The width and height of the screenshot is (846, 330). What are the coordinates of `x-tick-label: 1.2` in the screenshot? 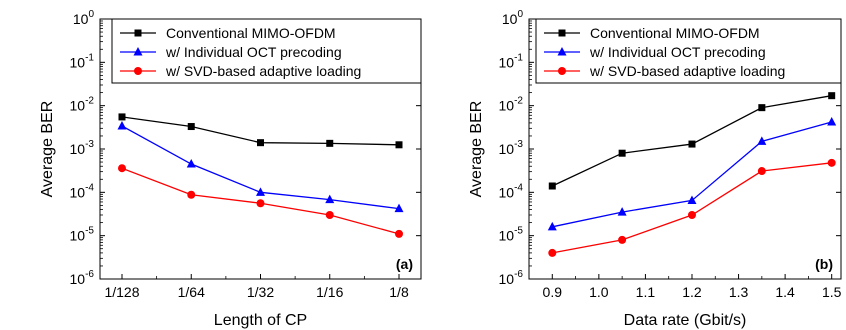 It's located at (692, 292).